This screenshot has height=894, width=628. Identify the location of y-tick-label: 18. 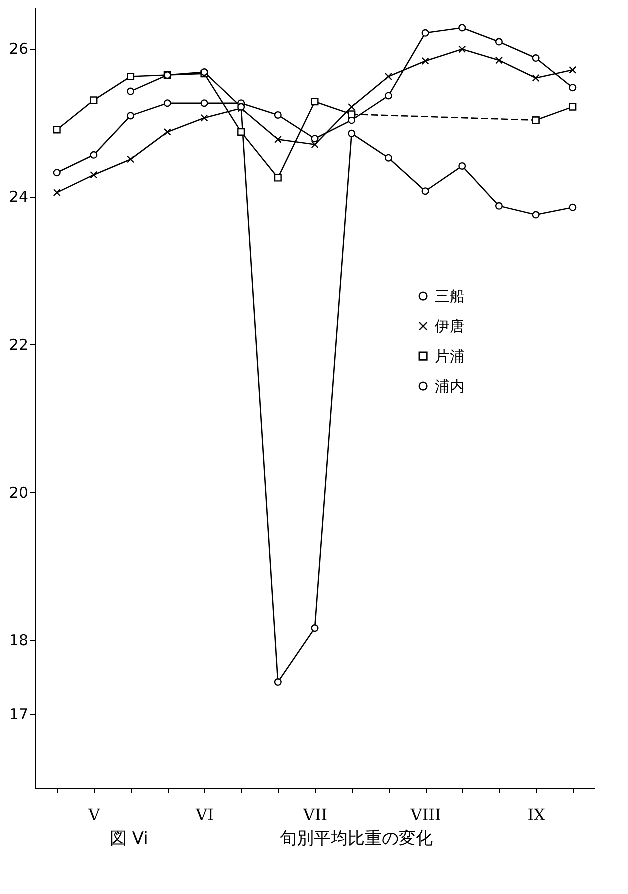
(18, 641).